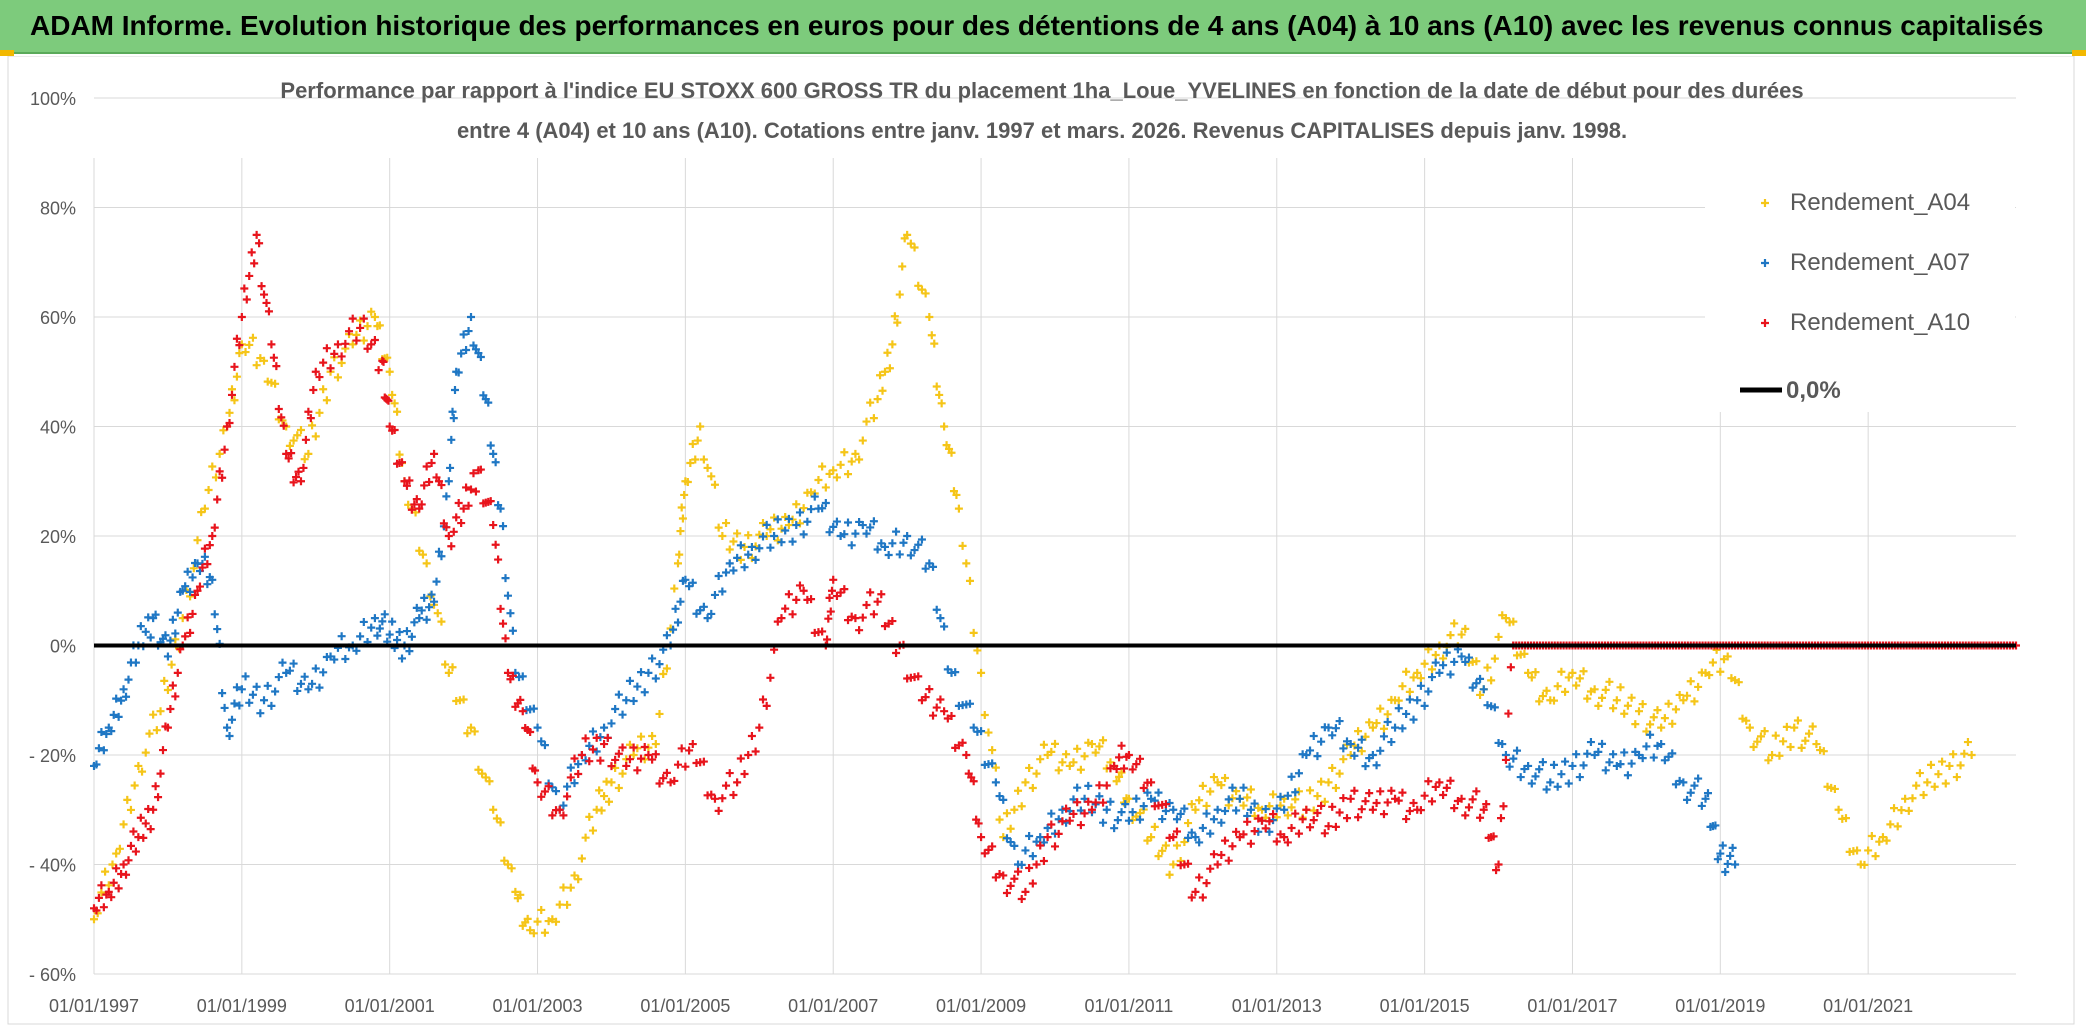 The image size is (2086, 1031). I want to click on y-tick-label: 80%, so click(58, 209).